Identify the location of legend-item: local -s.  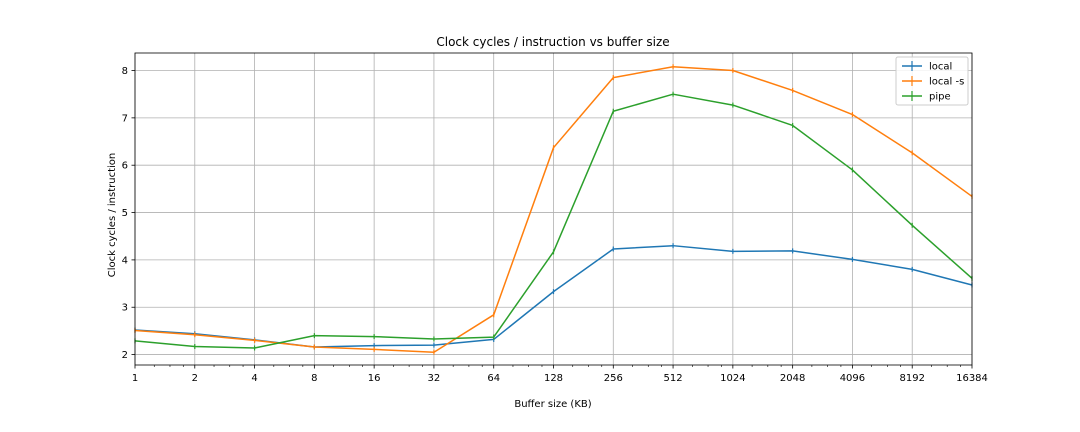
(933, 82).